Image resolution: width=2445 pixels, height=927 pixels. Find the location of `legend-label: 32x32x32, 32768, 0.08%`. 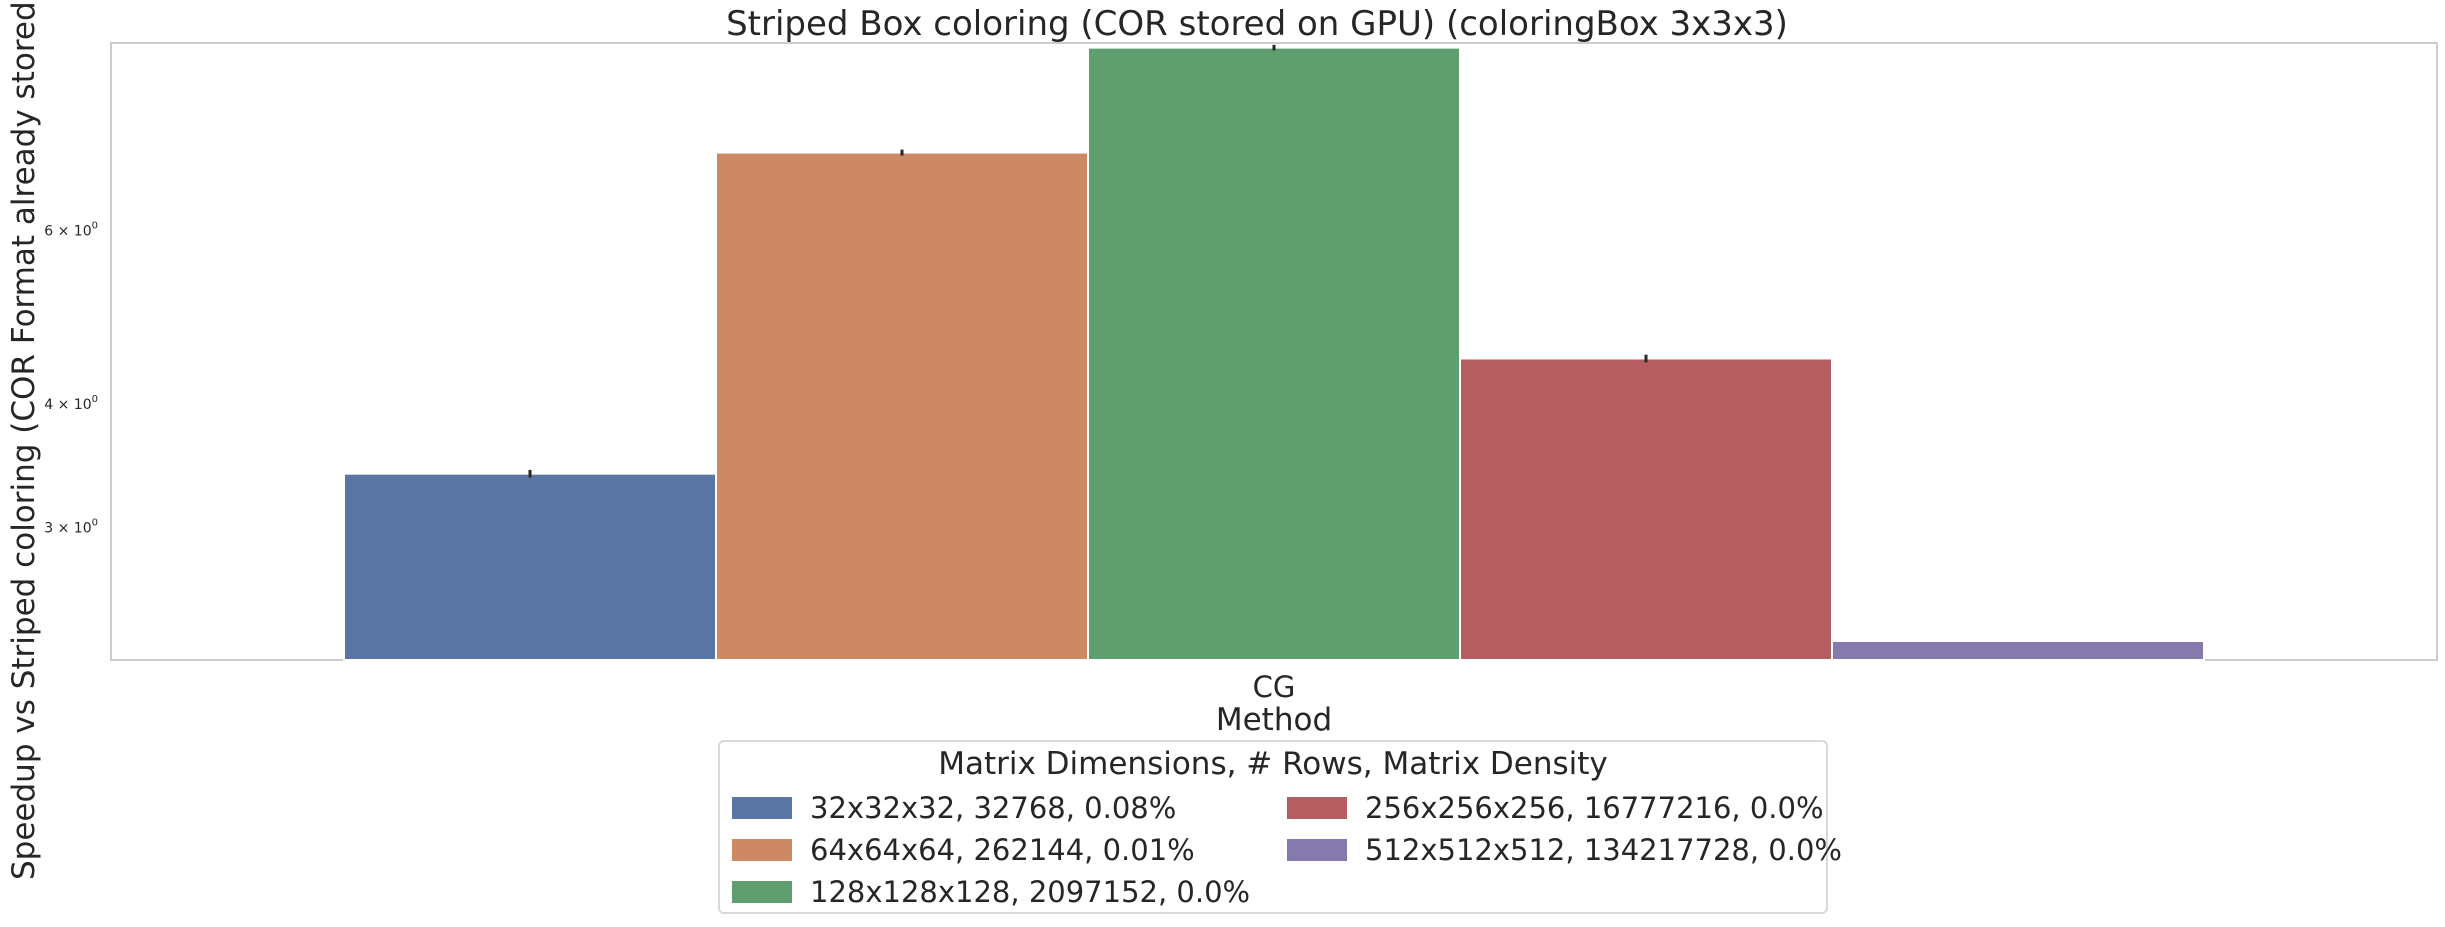

legend-label: 32x32x32, 32768, 0.08% is located at coordinates (993, 808).